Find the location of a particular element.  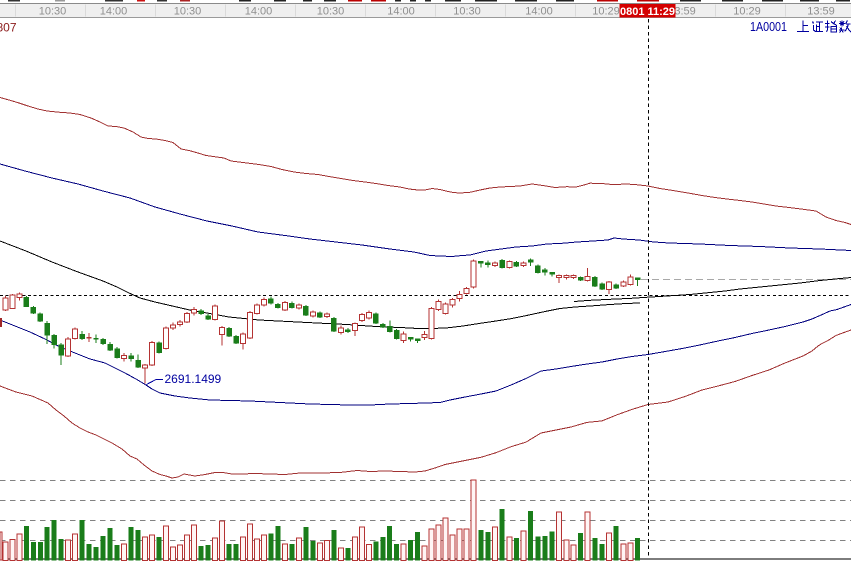

svg-text: 807 is located at coordinates (8, 28).